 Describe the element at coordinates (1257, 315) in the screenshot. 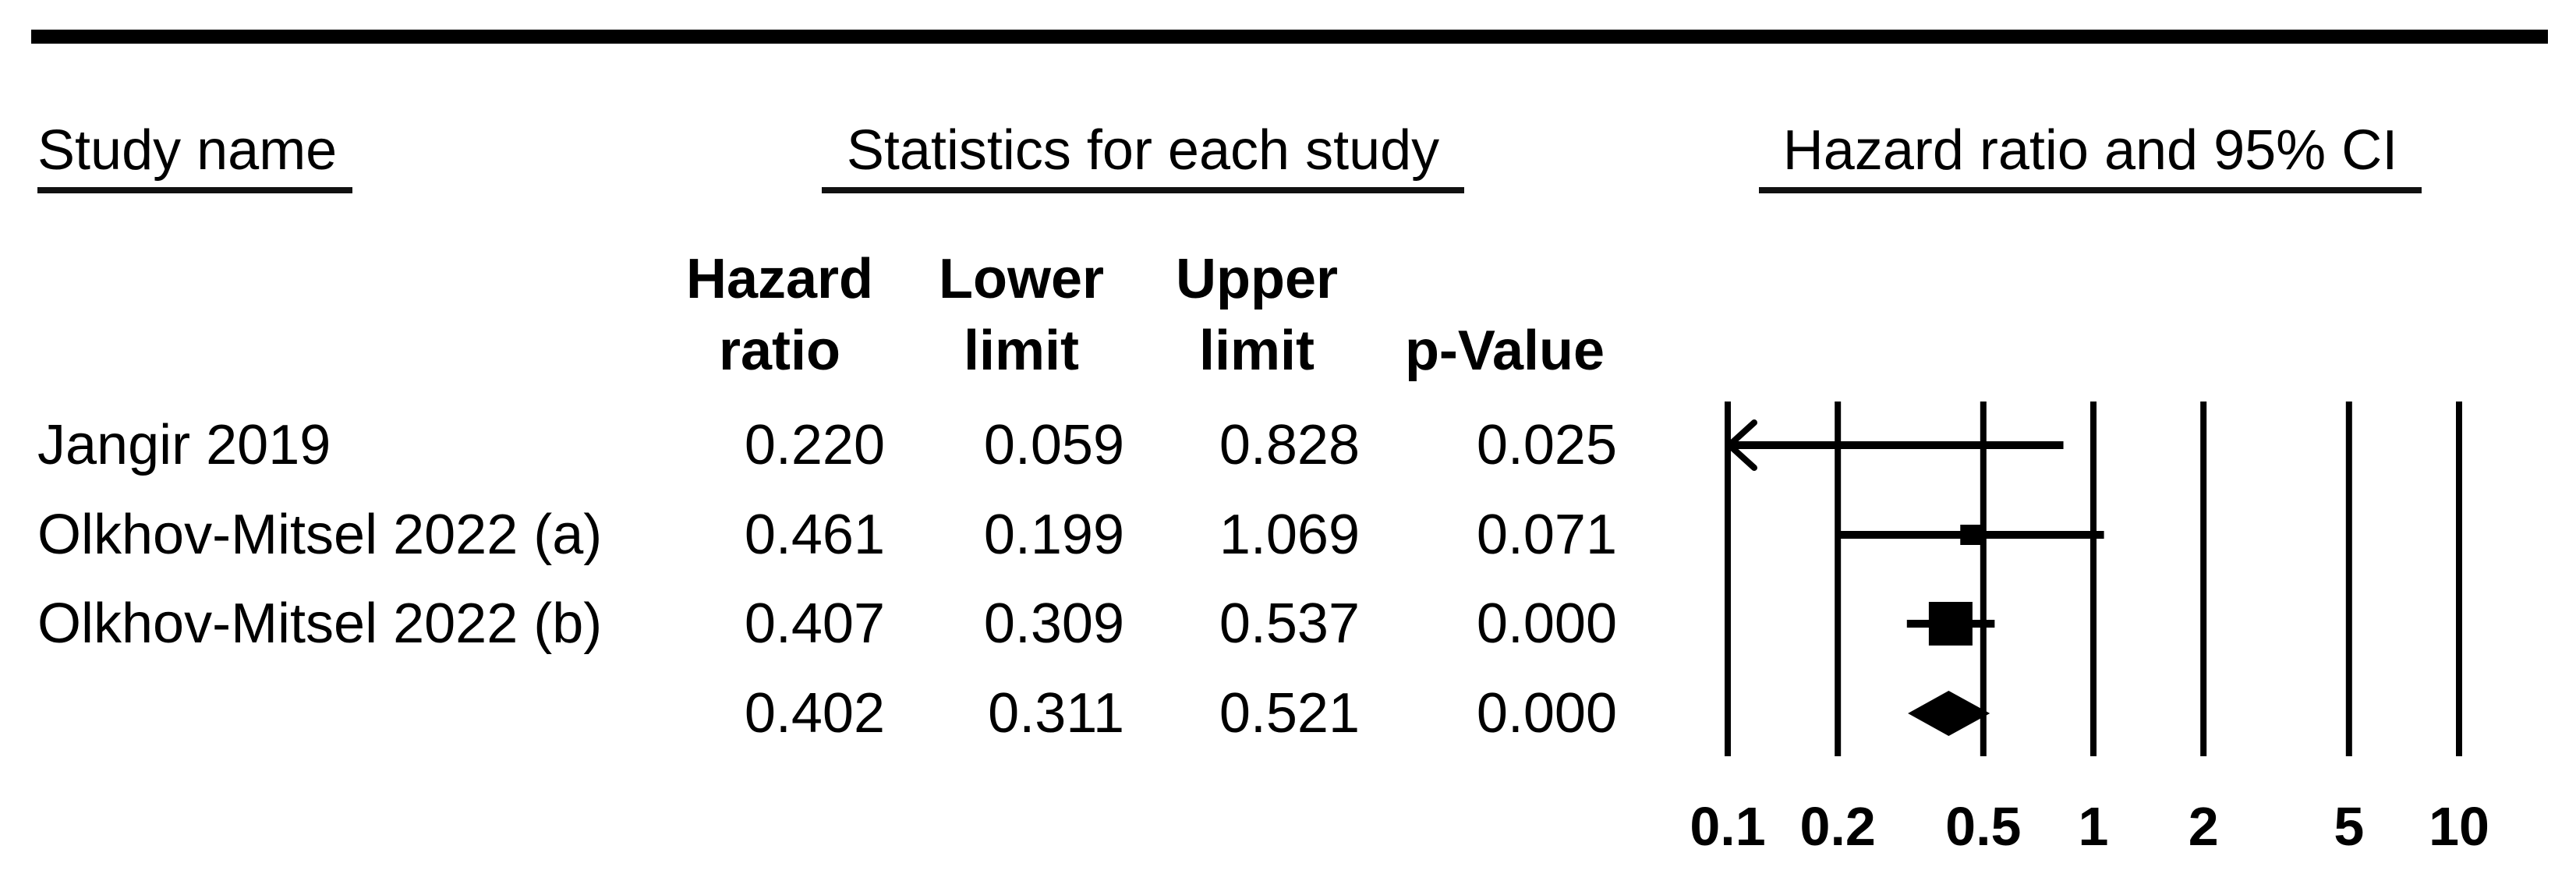

I see `column-header-limit: Upper limit` at that location.